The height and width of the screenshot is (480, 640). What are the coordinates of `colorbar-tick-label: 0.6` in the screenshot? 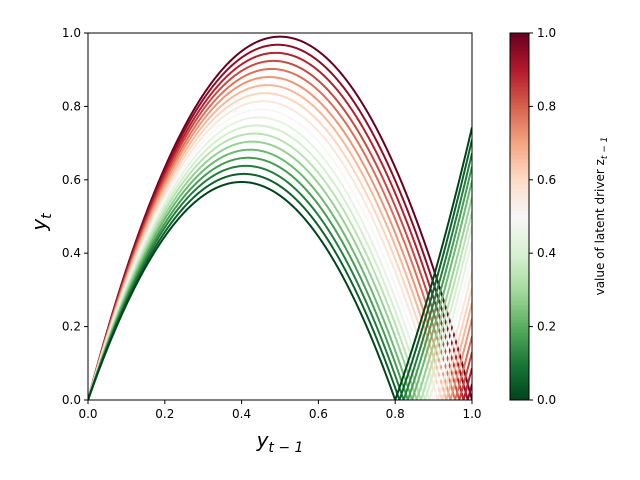 It's located at (546, 180).